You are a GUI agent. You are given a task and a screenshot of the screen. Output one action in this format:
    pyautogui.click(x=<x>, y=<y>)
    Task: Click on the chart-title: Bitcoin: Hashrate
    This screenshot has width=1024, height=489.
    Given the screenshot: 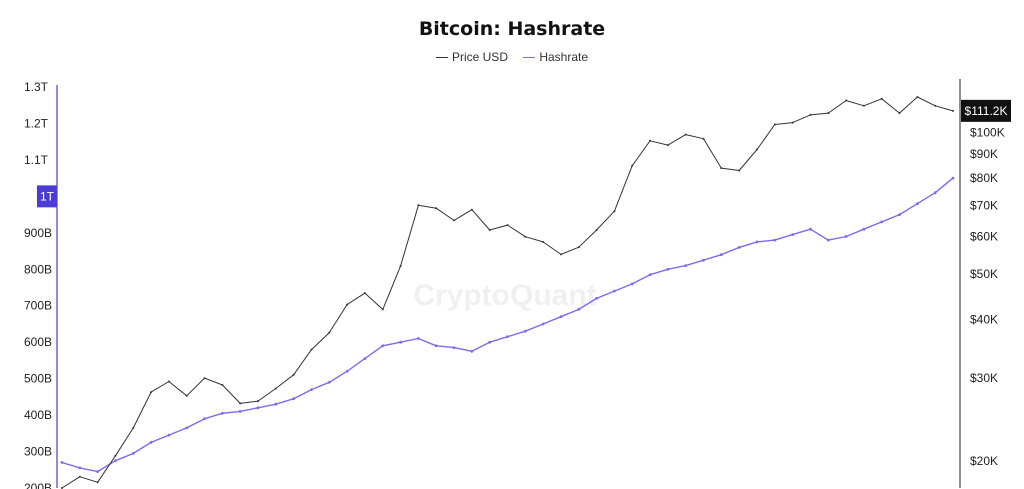 What is the action you would take?
    pyautogui.click(x=512, y=29)
    